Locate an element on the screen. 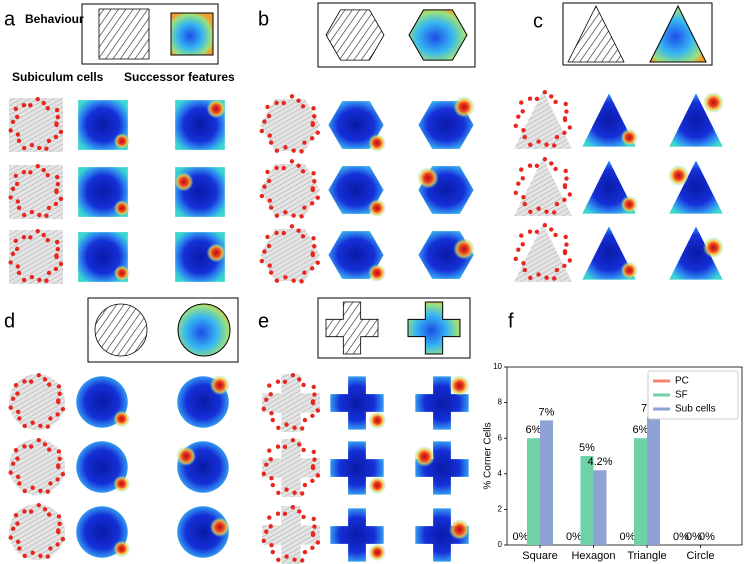 This screenshot has width=750, height=564. column-label: Successor features is located at coordinates (179, 77).